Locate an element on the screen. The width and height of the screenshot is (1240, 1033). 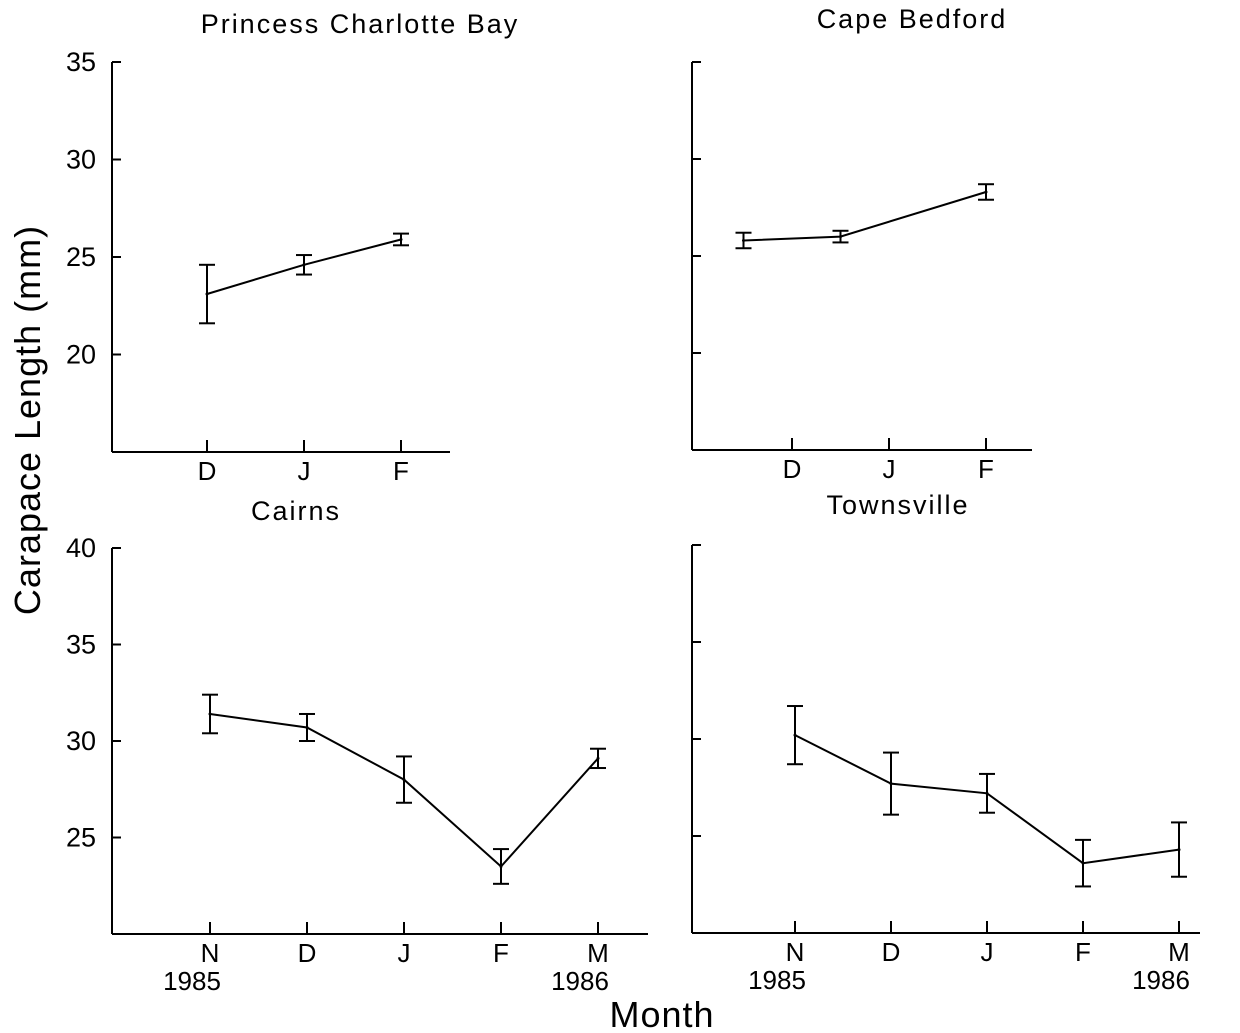
y-tick-label: 40 is located at coordinates (81, 548).